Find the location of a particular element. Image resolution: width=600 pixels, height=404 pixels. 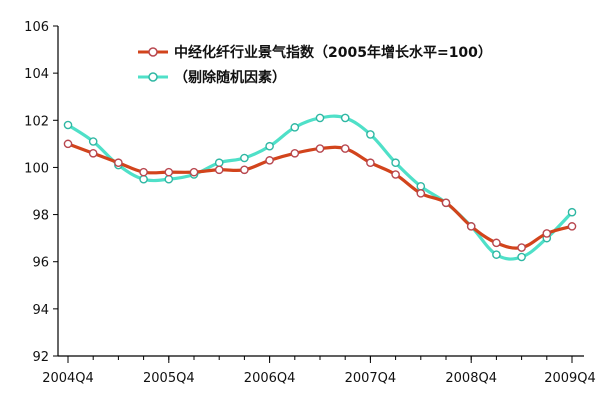

y-tick-label: 102 is located at coordinates (36, 121).